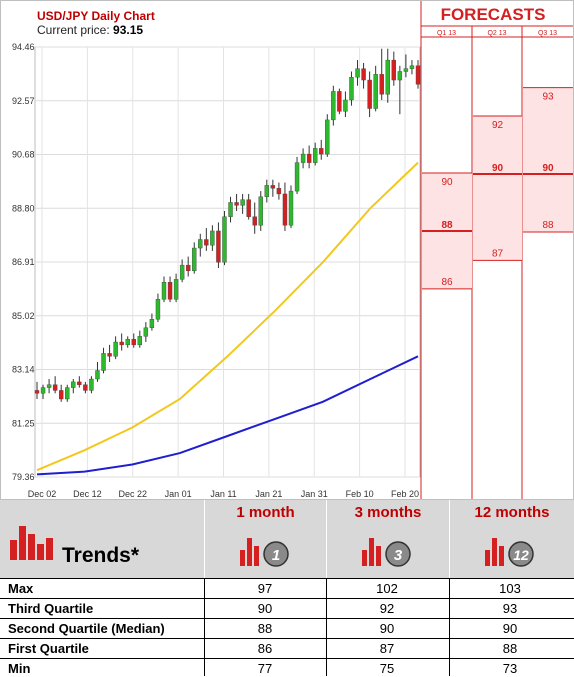 The height and width of the screenshot is (677, 574). Describe the element at coordinates (386, 552) in the screenshot. I see `period-badge-icon: 3` at that location.